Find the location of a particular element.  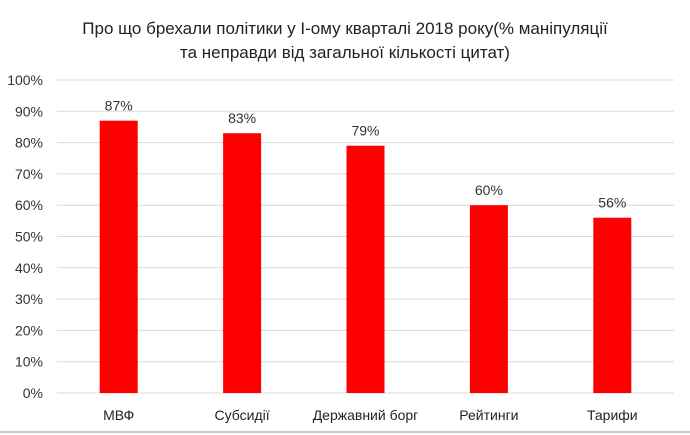

x-category-label: Тарифи is located at coordinates (612, 415).